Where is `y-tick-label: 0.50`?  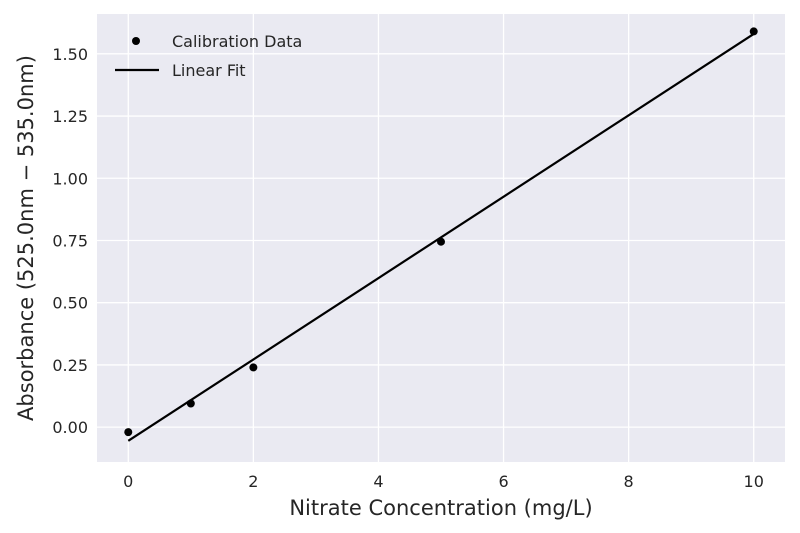 y-tick-label: 0.50 is located at coordinates (70, 303).